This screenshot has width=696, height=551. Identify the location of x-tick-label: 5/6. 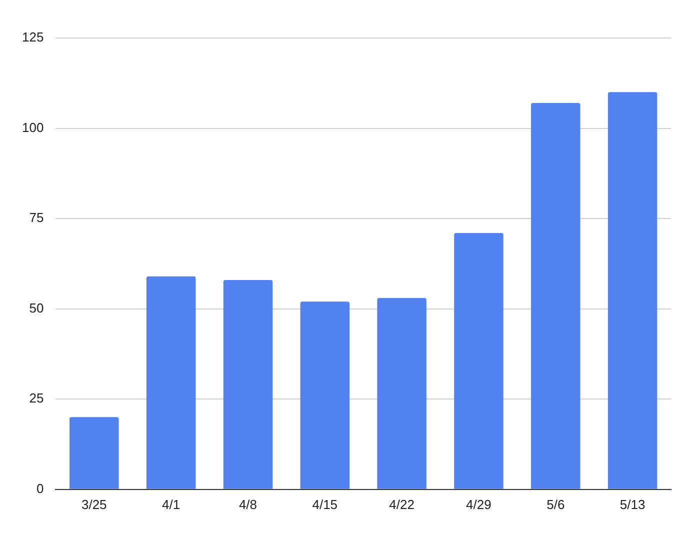
(555, 504).